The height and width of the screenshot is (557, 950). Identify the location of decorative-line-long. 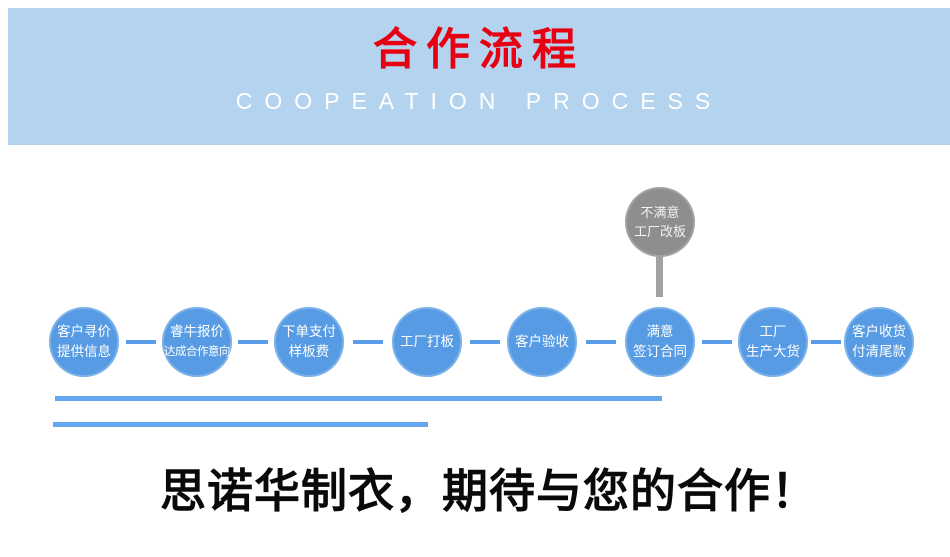
(358, 398).